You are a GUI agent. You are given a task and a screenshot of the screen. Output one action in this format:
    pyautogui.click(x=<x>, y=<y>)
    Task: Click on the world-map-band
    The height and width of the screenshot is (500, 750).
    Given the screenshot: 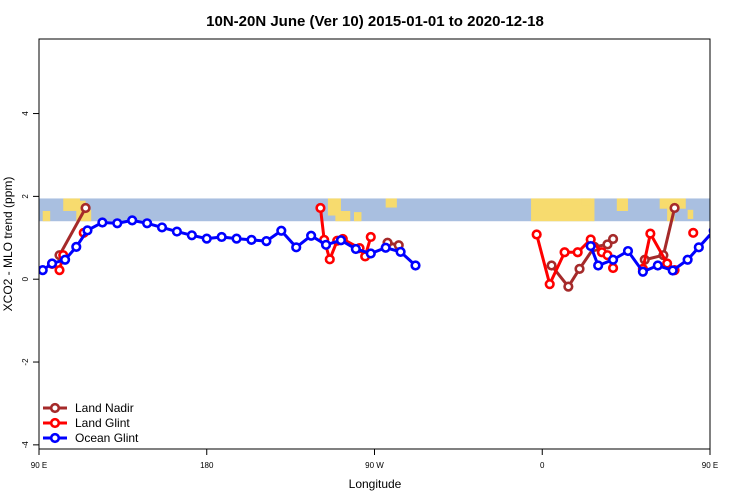 What is the action you would take?
    pyautogui.click(x=374, y=210)
    